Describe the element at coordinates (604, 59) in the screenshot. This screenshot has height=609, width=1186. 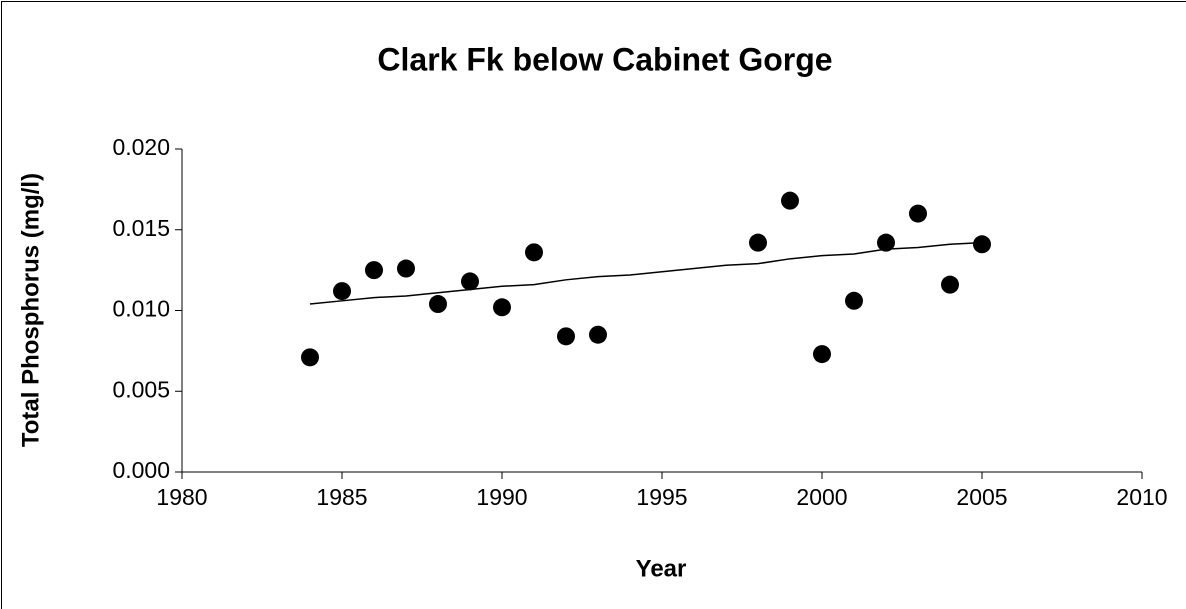
I see `chart-title: Clark Fk below Cabinet Gorge` at that location.